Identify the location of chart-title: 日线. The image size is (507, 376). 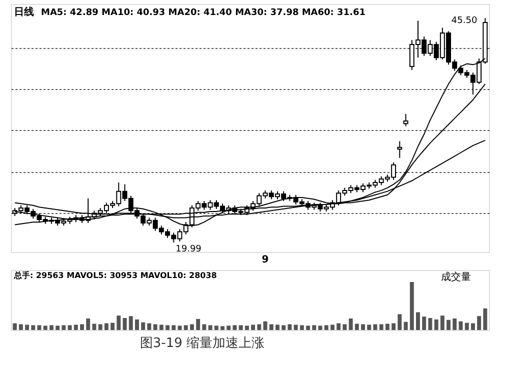
(24, 12).